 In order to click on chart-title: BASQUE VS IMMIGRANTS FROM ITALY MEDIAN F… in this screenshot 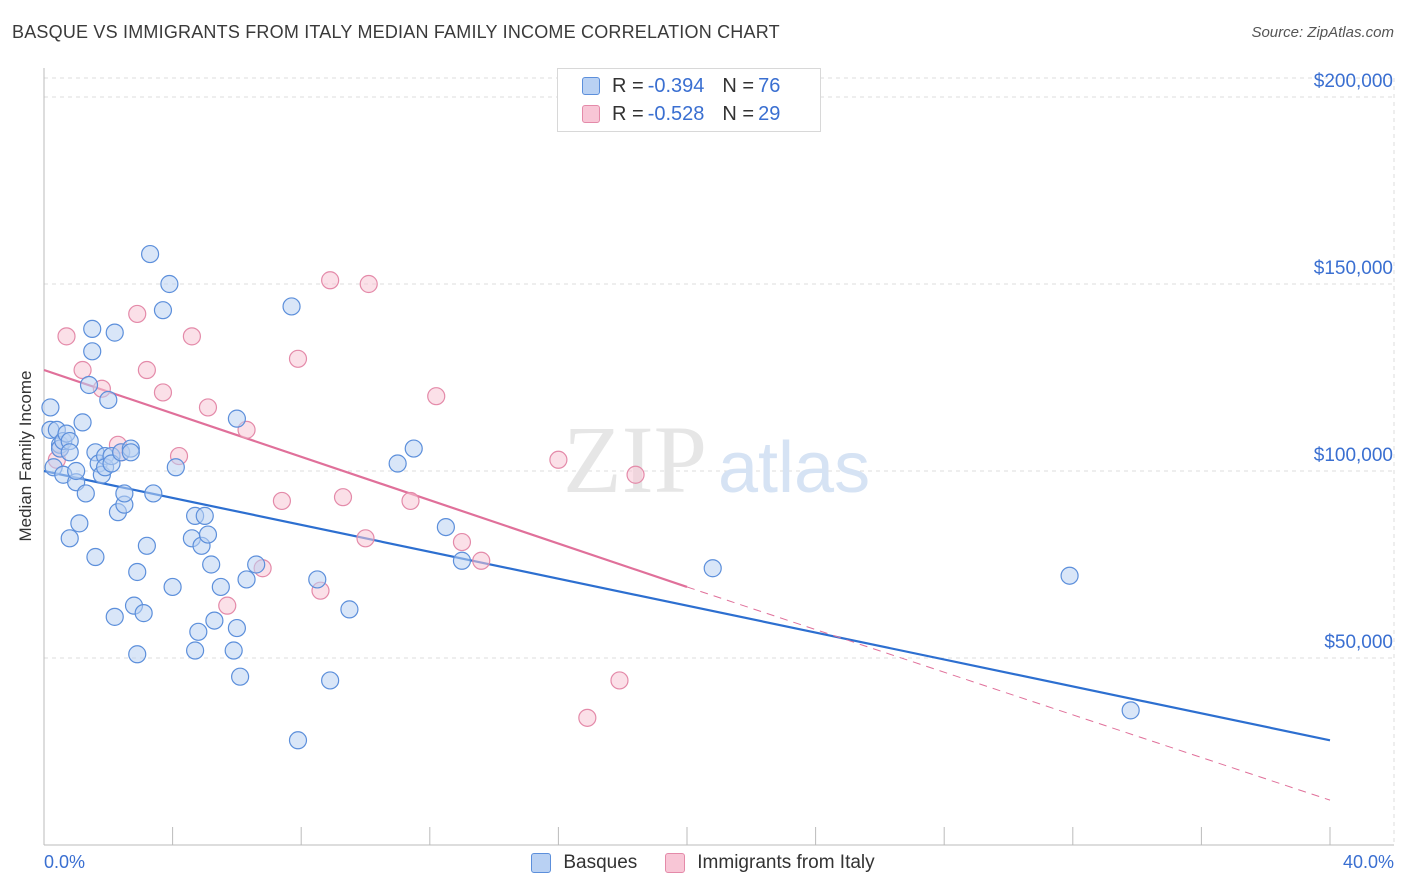, I will do `click(396, 32)`.